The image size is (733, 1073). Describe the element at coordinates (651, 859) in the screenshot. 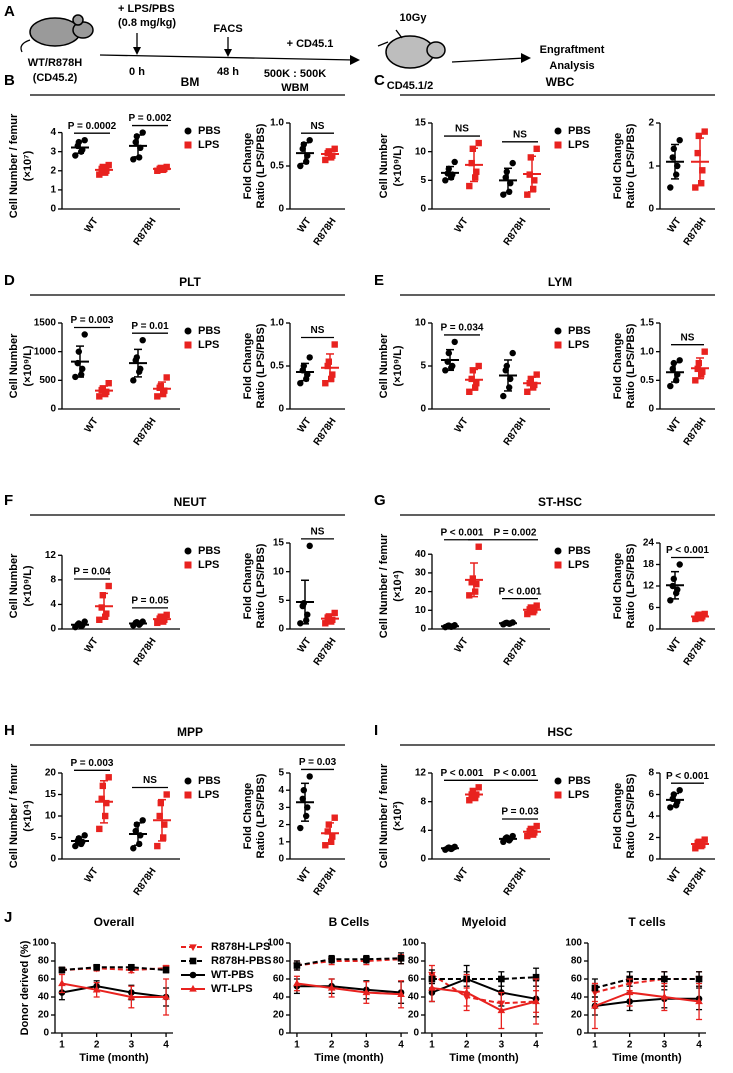

I see `y-tick-label: 0` at that location.